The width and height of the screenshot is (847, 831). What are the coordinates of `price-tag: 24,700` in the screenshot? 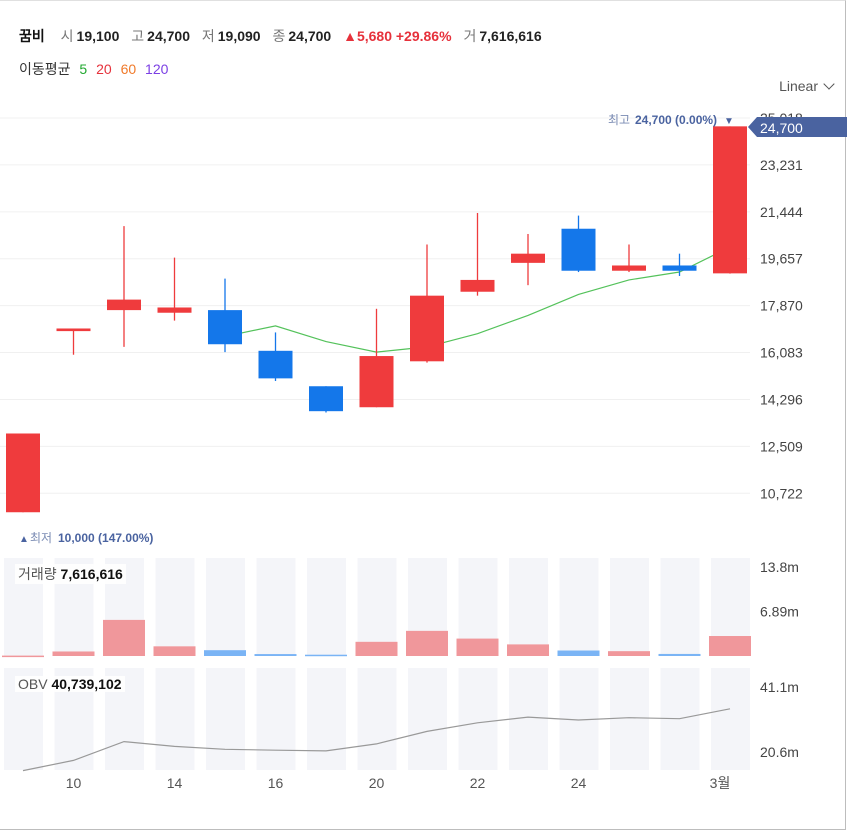 It's located at (797, 127).